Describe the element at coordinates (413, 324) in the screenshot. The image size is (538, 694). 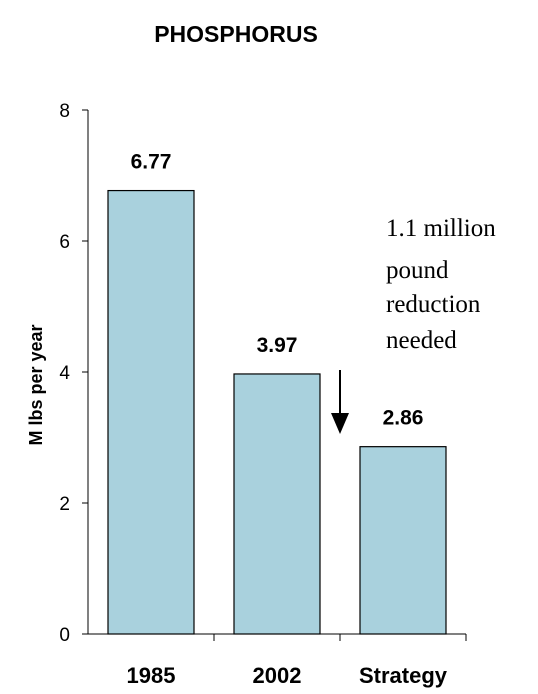
I see `reduction-annotation: 1.1 million pound reduction needed` at that location.